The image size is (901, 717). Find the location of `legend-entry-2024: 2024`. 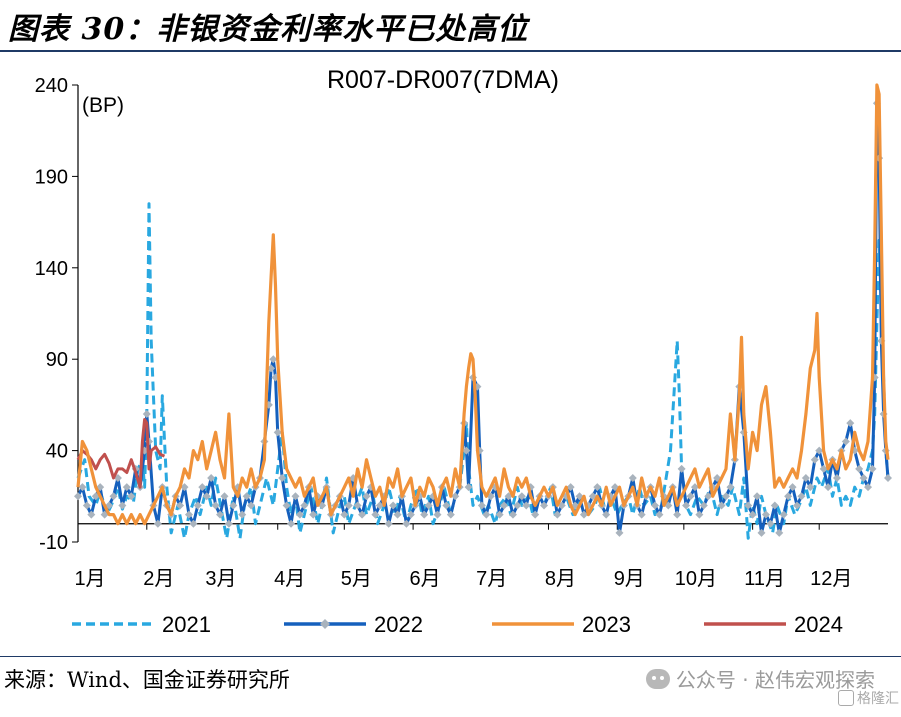

legend-entry-2024: 2024 is located at coordinates (773, 624).